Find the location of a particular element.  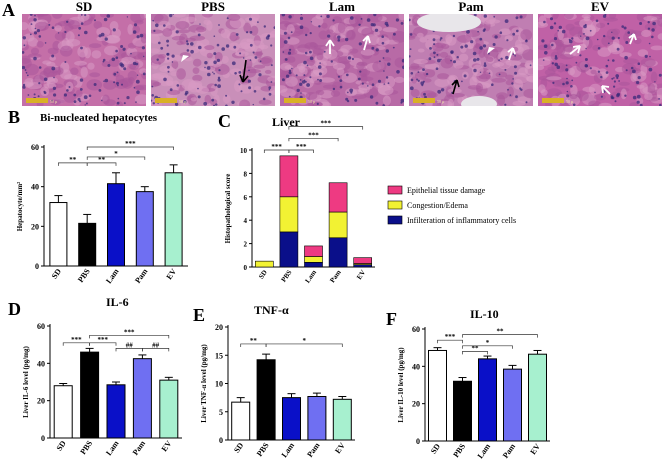

y-tick-label: 60 is located at coordinates (41, 326).